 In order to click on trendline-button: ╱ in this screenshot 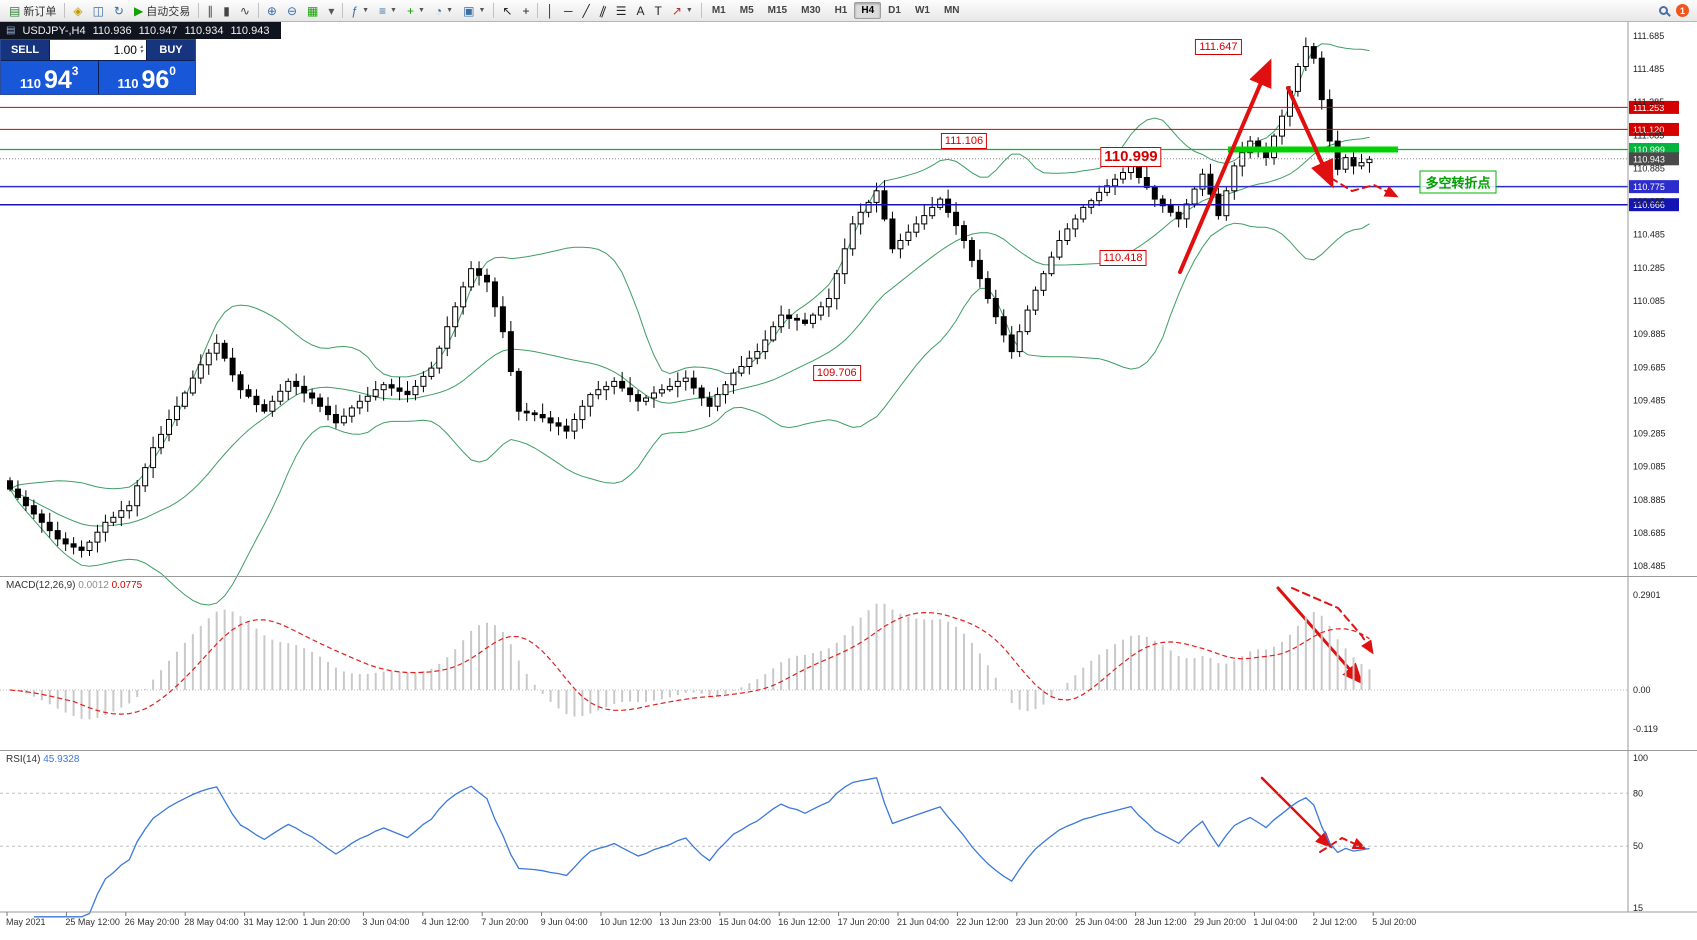, I will do `click(585, 11)`.